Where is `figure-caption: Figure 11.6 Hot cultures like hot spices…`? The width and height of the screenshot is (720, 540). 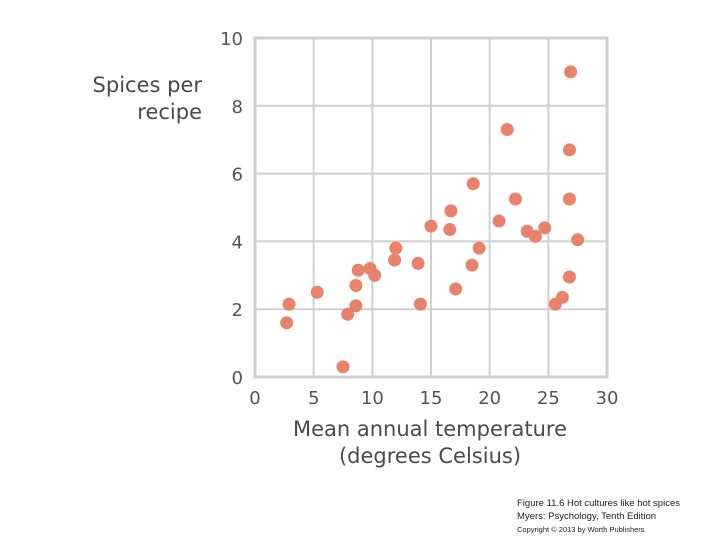 figure-caption: Figure 11.6 Hot cultures like hot spices… is located at coordinates (598, 516).